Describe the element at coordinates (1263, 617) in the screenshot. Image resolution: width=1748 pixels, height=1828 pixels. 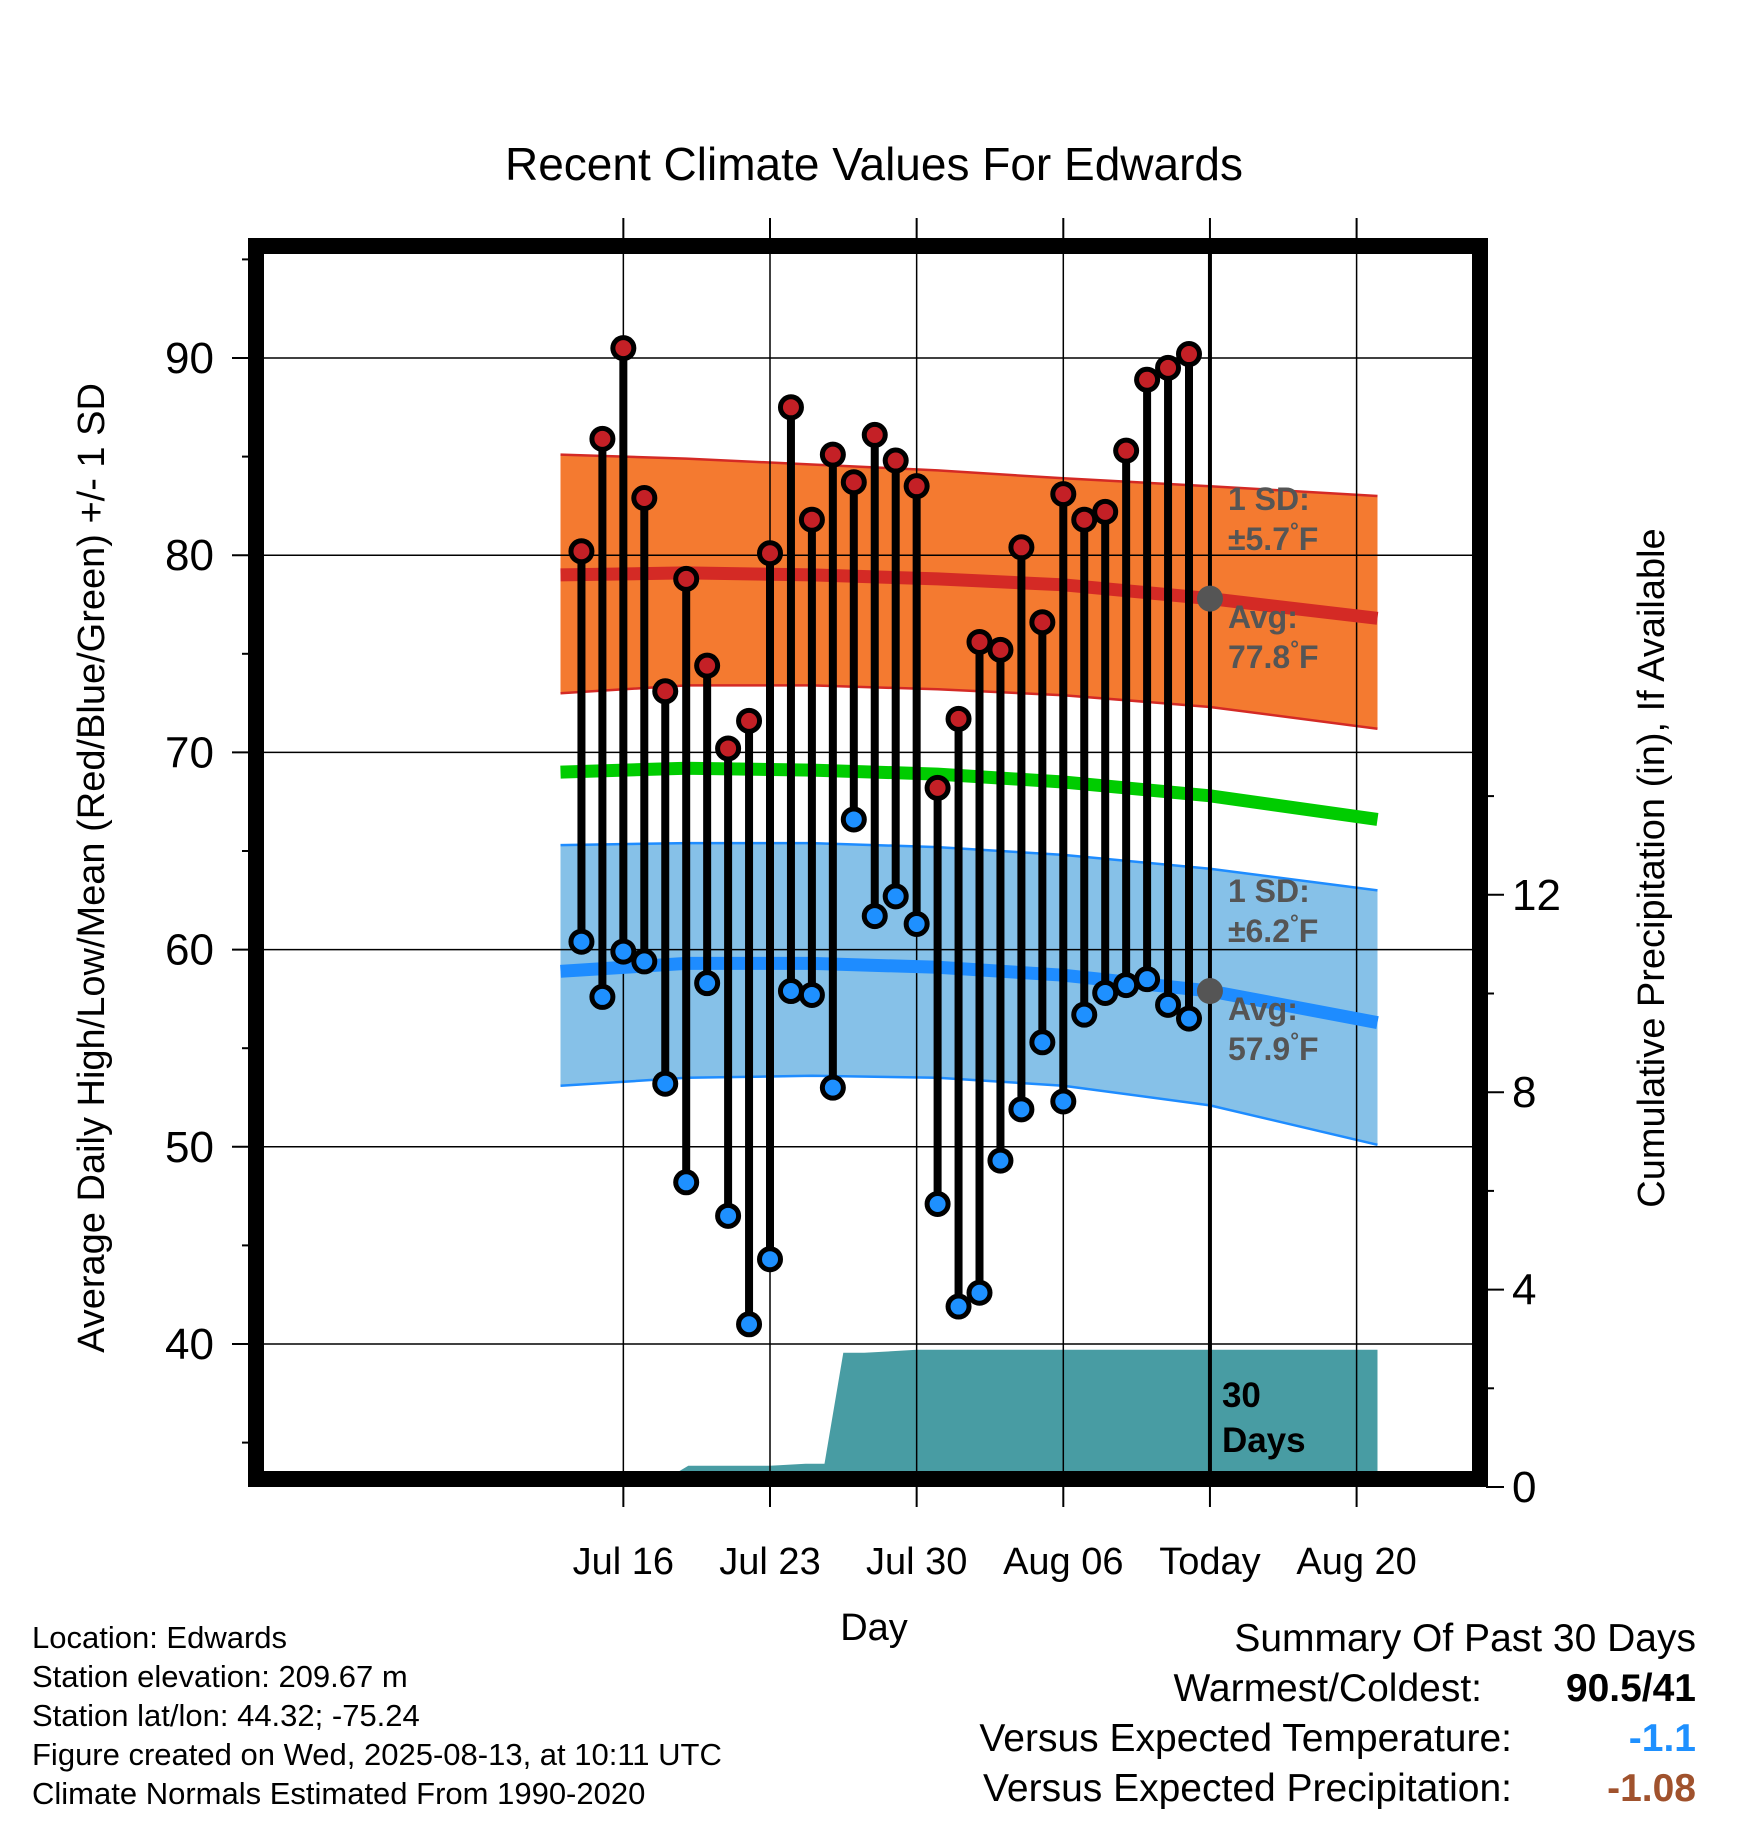
I see `high-avg-annotation-label: Avg:` at that location.